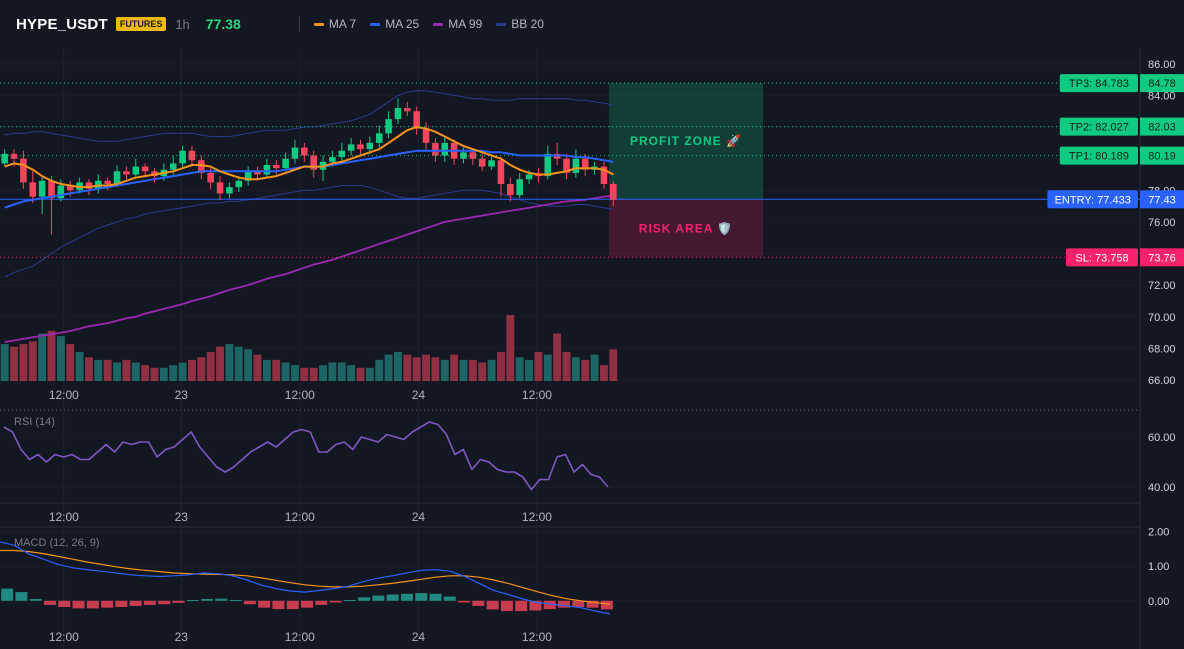  Describe the element at coordinates (520, 24) in the screenshot. I see `legend-bb20: BB 20` at that location.